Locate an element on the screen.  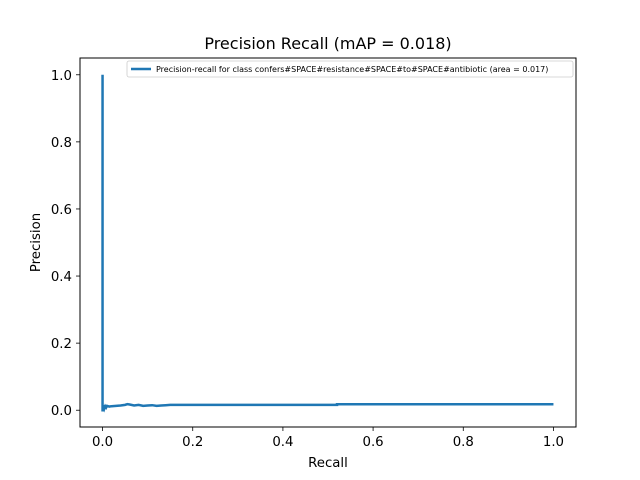
y-axis-ticks: 0.0 0.2 0.4 0.6 0.8 1.0 is located at coordinates (65, 244).